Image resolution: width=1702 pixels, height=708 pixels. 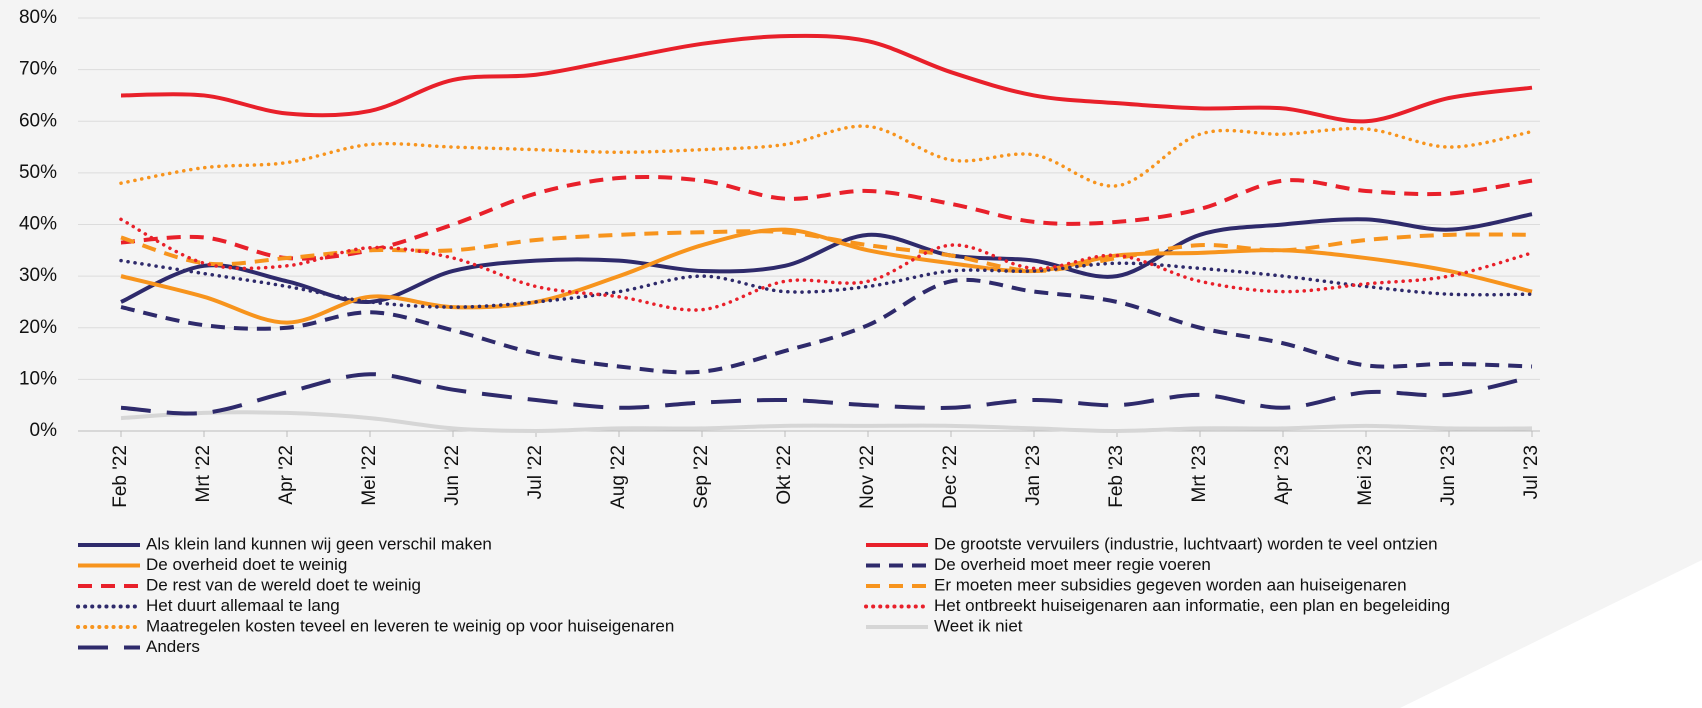 What do you see at coordinates (286, 475) in the screenshot?
I see `x-tick-label: Apr '22` at bounding box center [286, 475].